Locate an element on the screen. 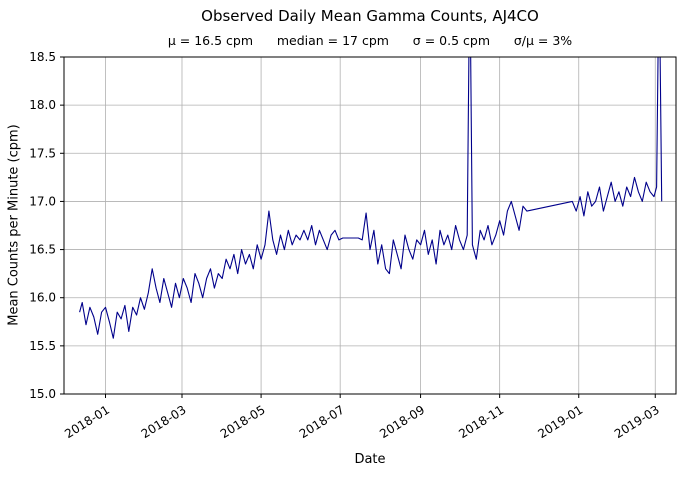 The image size is (692, 482). chart-title: Observed Daily Mean Gamma Counts, AJ4CO is located at coordinates (370, 16).